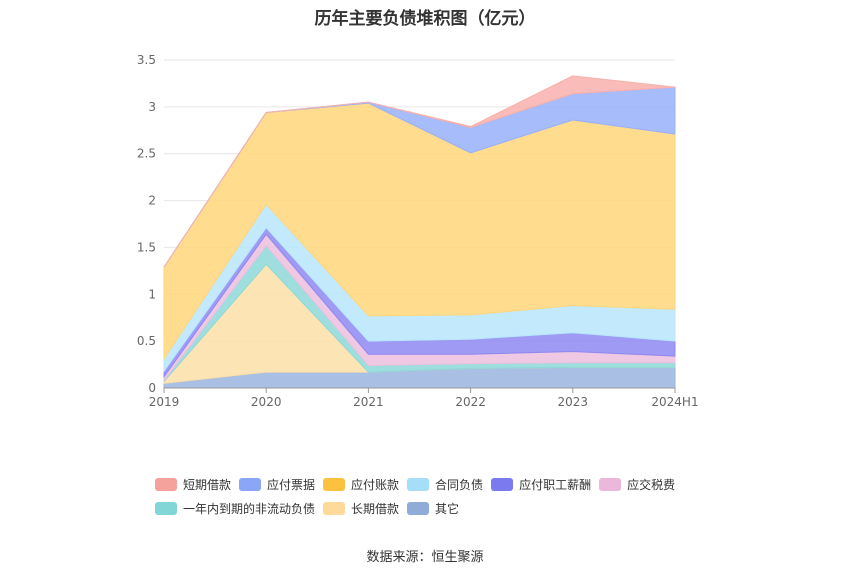  What do you see at coordinates (146, 60) in the screenshot?
I see `y-tick-label: 3.5` at bounding box center [146, 60].